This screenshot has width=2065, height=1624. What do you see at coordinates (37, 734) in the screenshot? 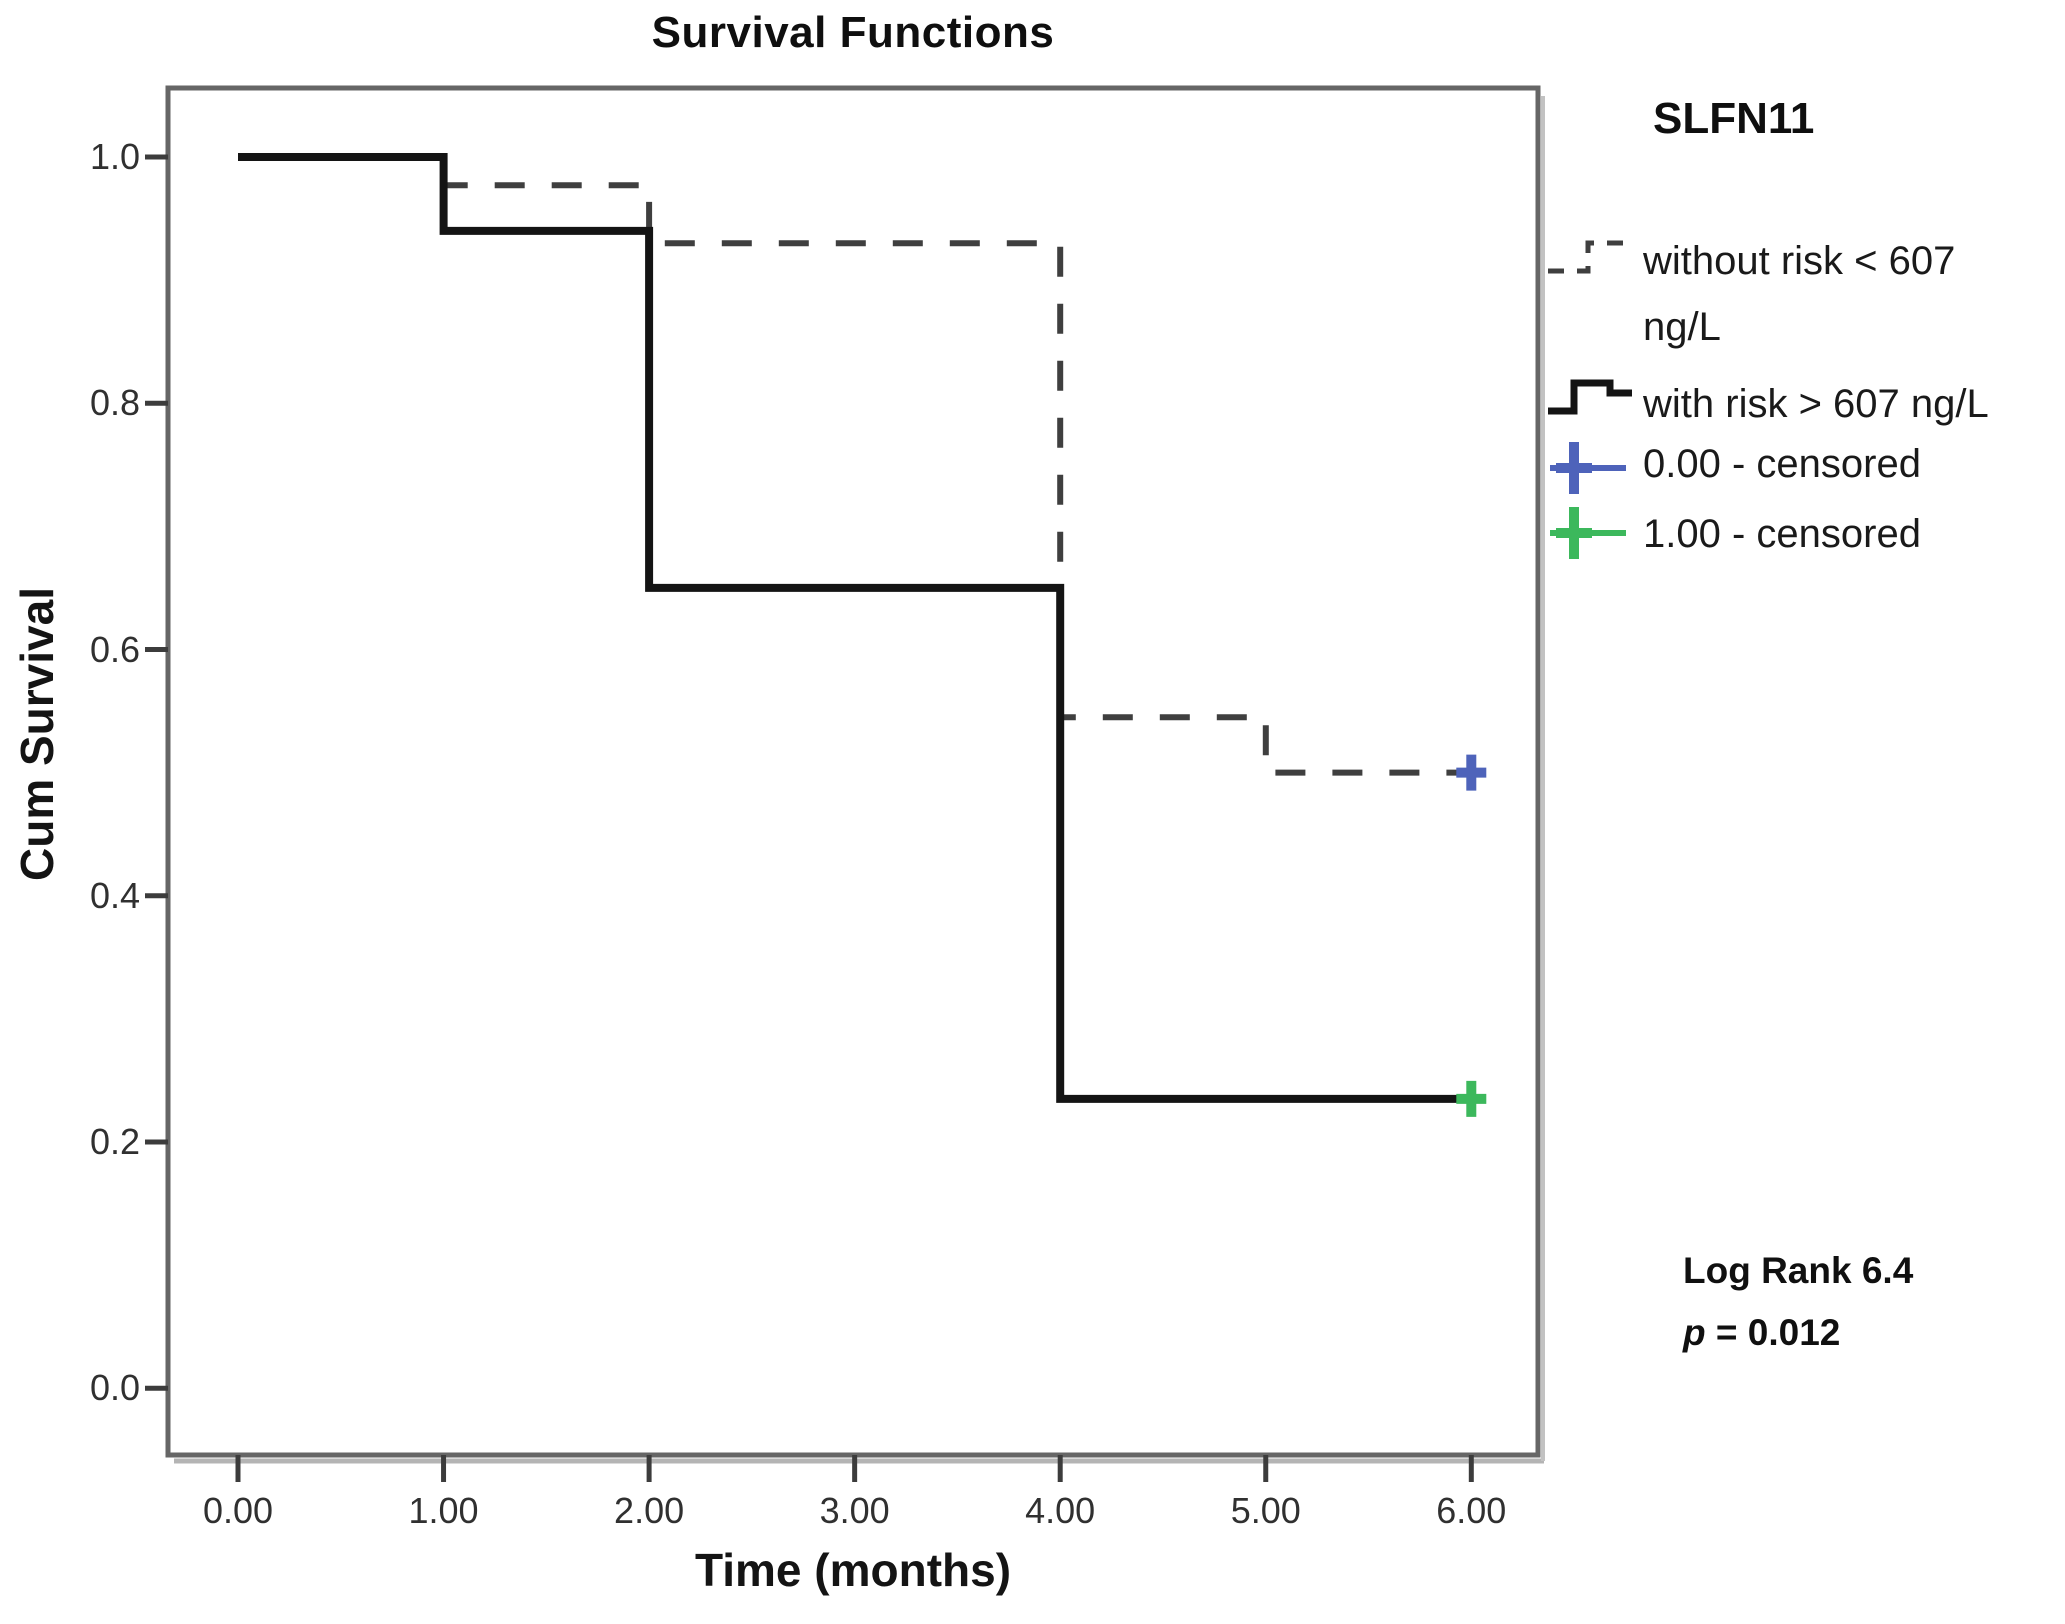
I see `y-axis-title: Cum Survival` at bounding box center [37, 734].